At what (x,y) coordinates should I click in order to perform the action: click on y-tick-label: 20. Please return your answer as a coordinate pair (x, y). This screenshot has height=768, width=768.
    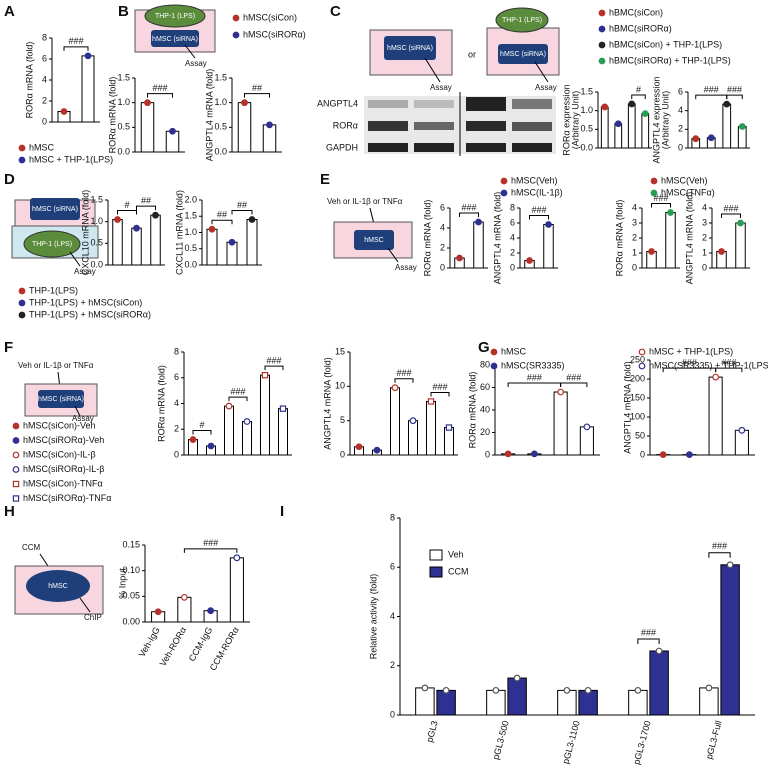
    Looking at the image, I should click on (485, 432).